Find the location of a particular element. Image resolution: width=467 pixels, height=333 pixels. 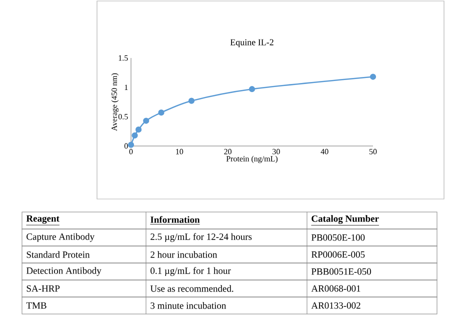

y-tick-label: 1.5 is located at coordinates (123, 58).